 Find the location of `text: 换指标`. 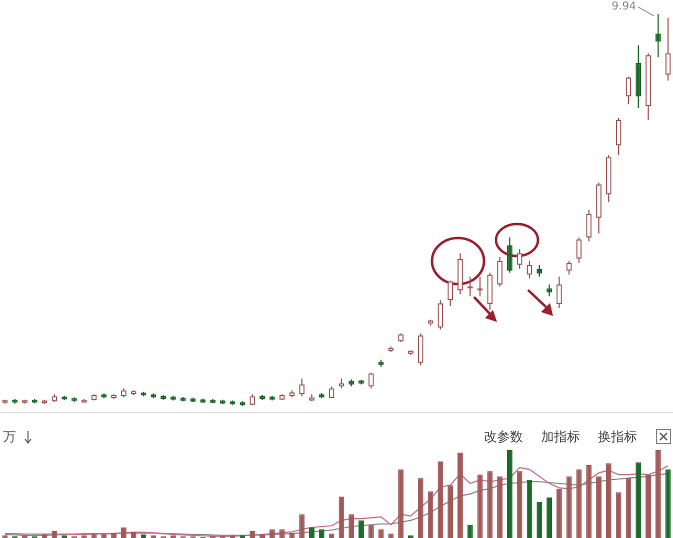

text: 换指标 is located at coordinates (617, 437).